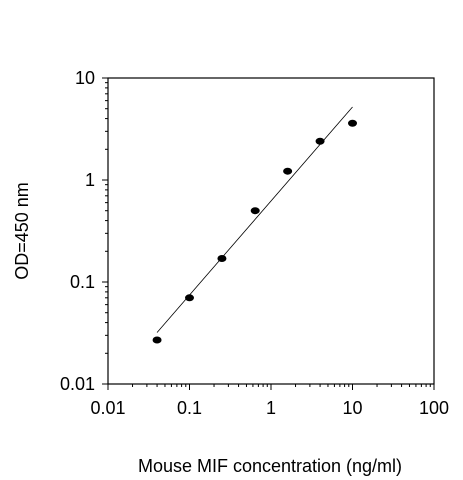 This screenshot has width=463, height=480. I want to click on x-axis: 0.01 0.1 1 10 100, so click(269, 401).